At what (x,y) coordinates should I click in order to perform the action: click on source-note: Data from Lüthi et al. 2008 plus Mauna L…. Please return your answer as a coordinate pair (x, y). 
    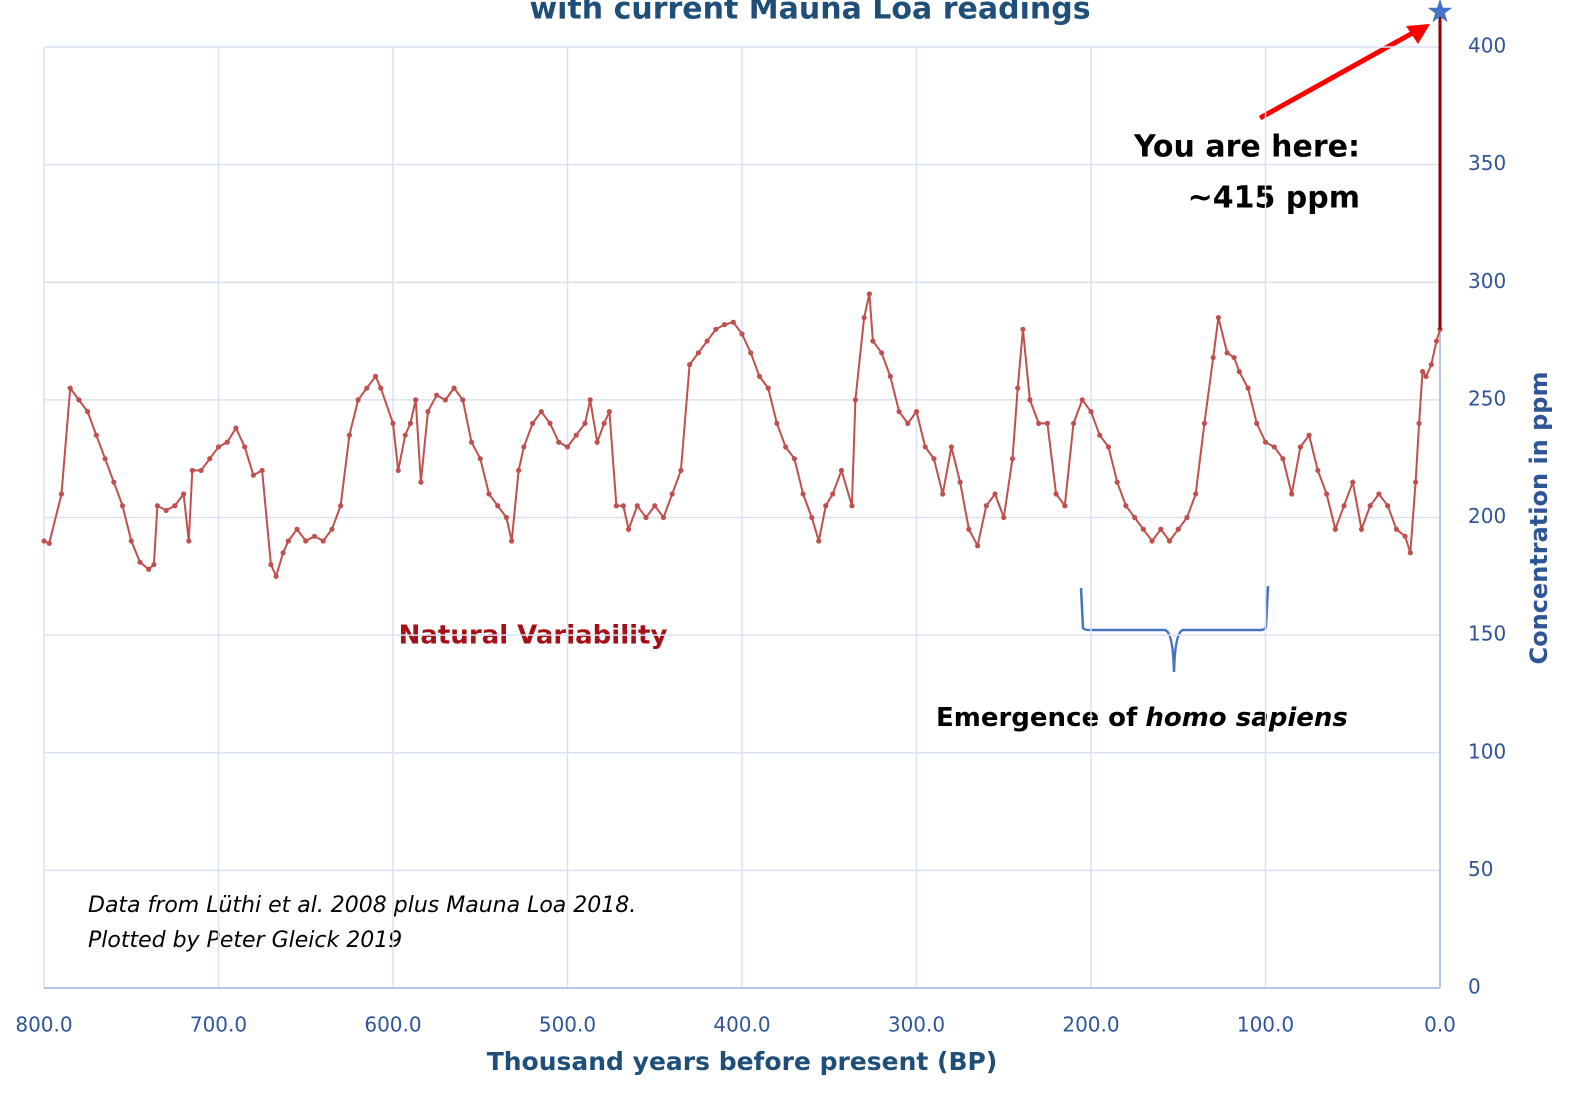
    Looking at the image, I should click on (362, 905).